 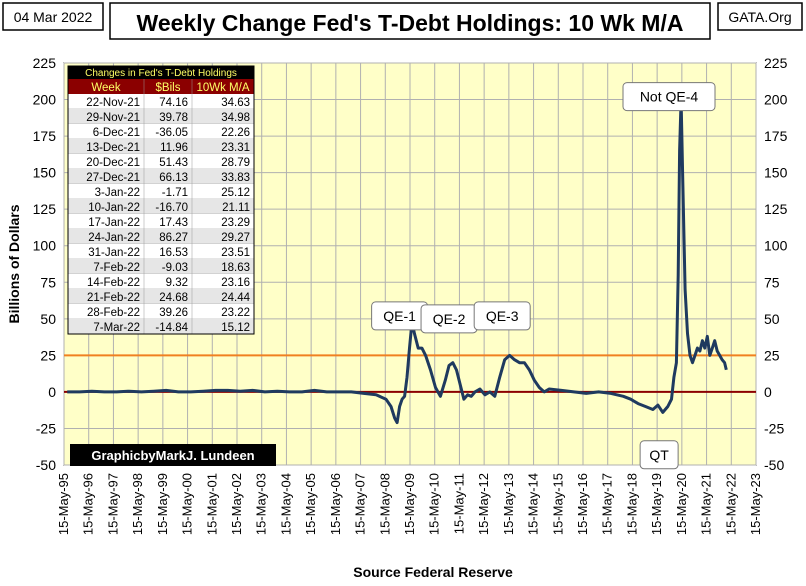 What do you see at coordinates (631, 504) in the screenshot?
I see `x-tick: 15-May-18` at bounding box center [631, 504].